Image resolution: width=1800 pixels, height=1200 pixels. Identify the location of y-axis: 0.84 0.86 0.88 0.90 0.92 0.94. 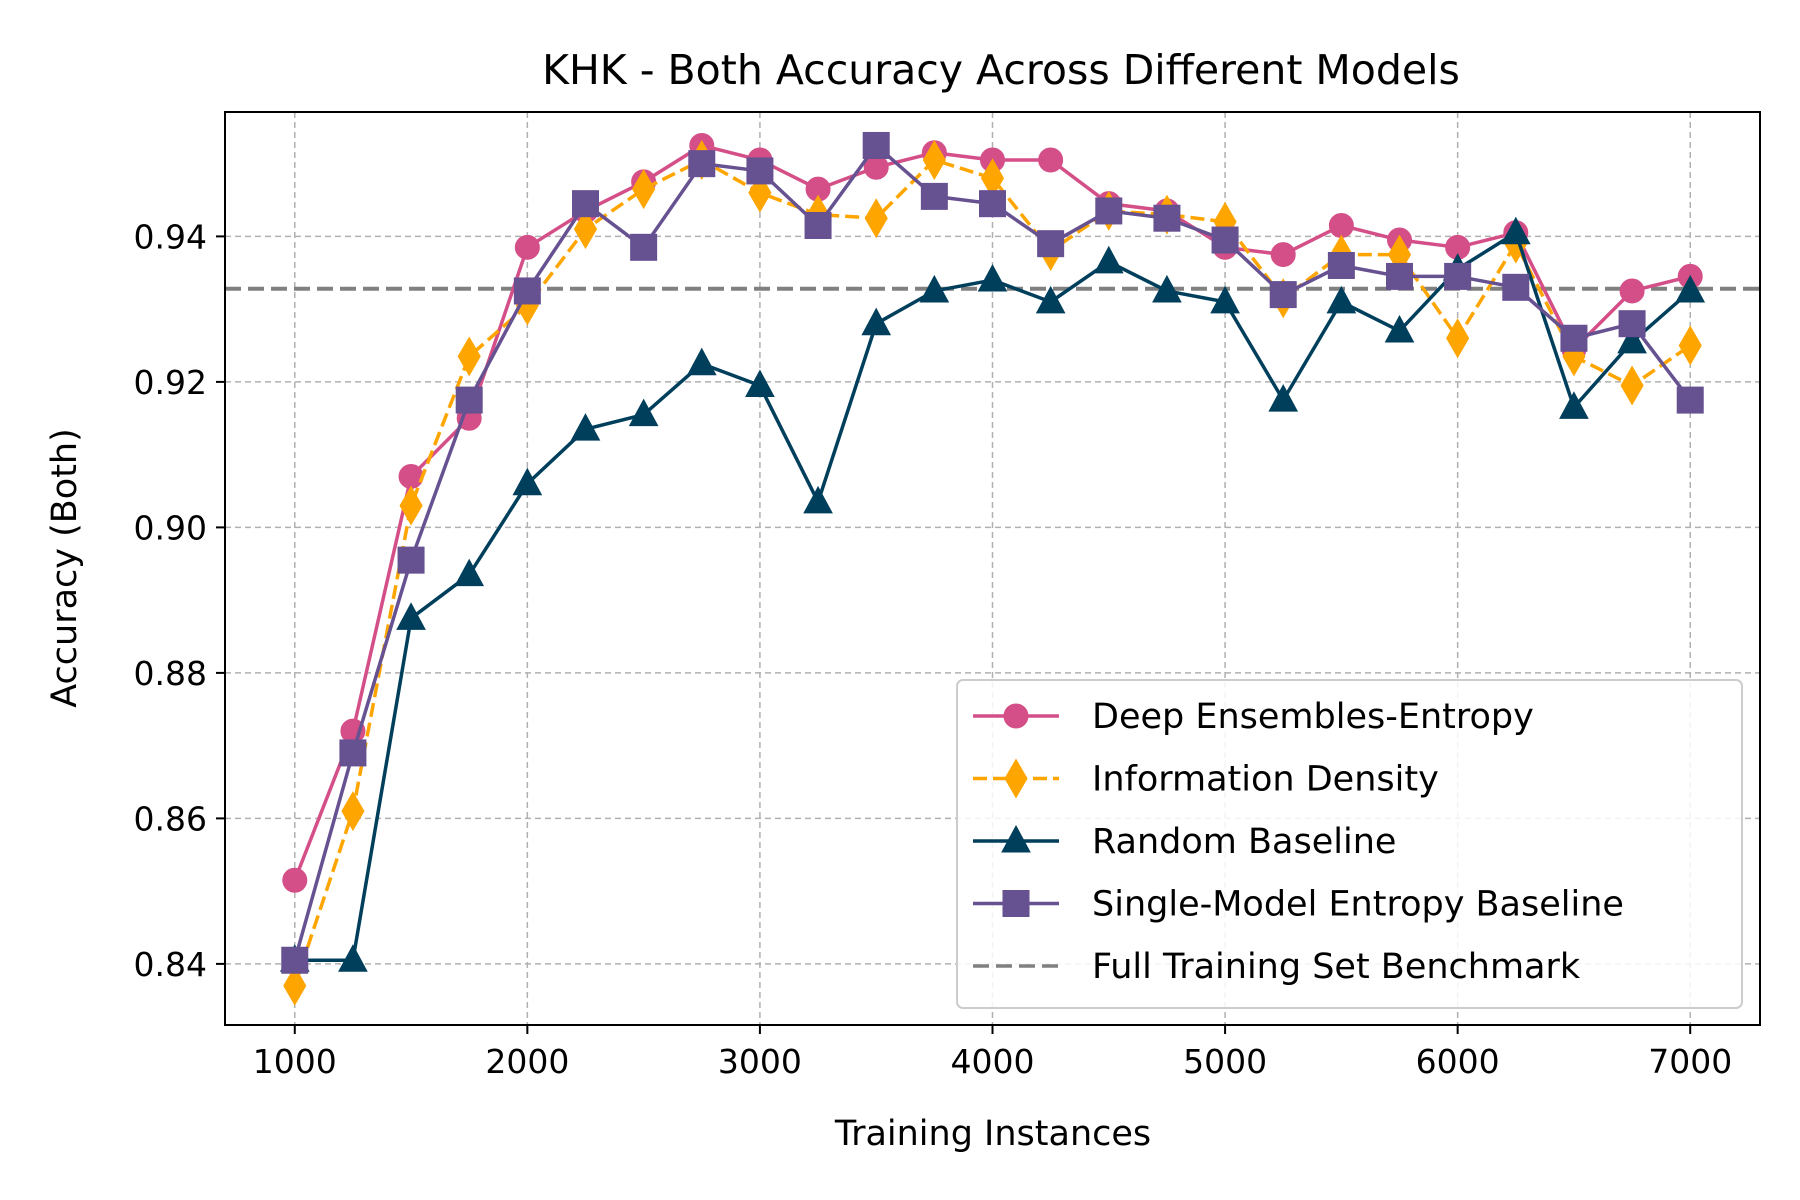
(179, 600).